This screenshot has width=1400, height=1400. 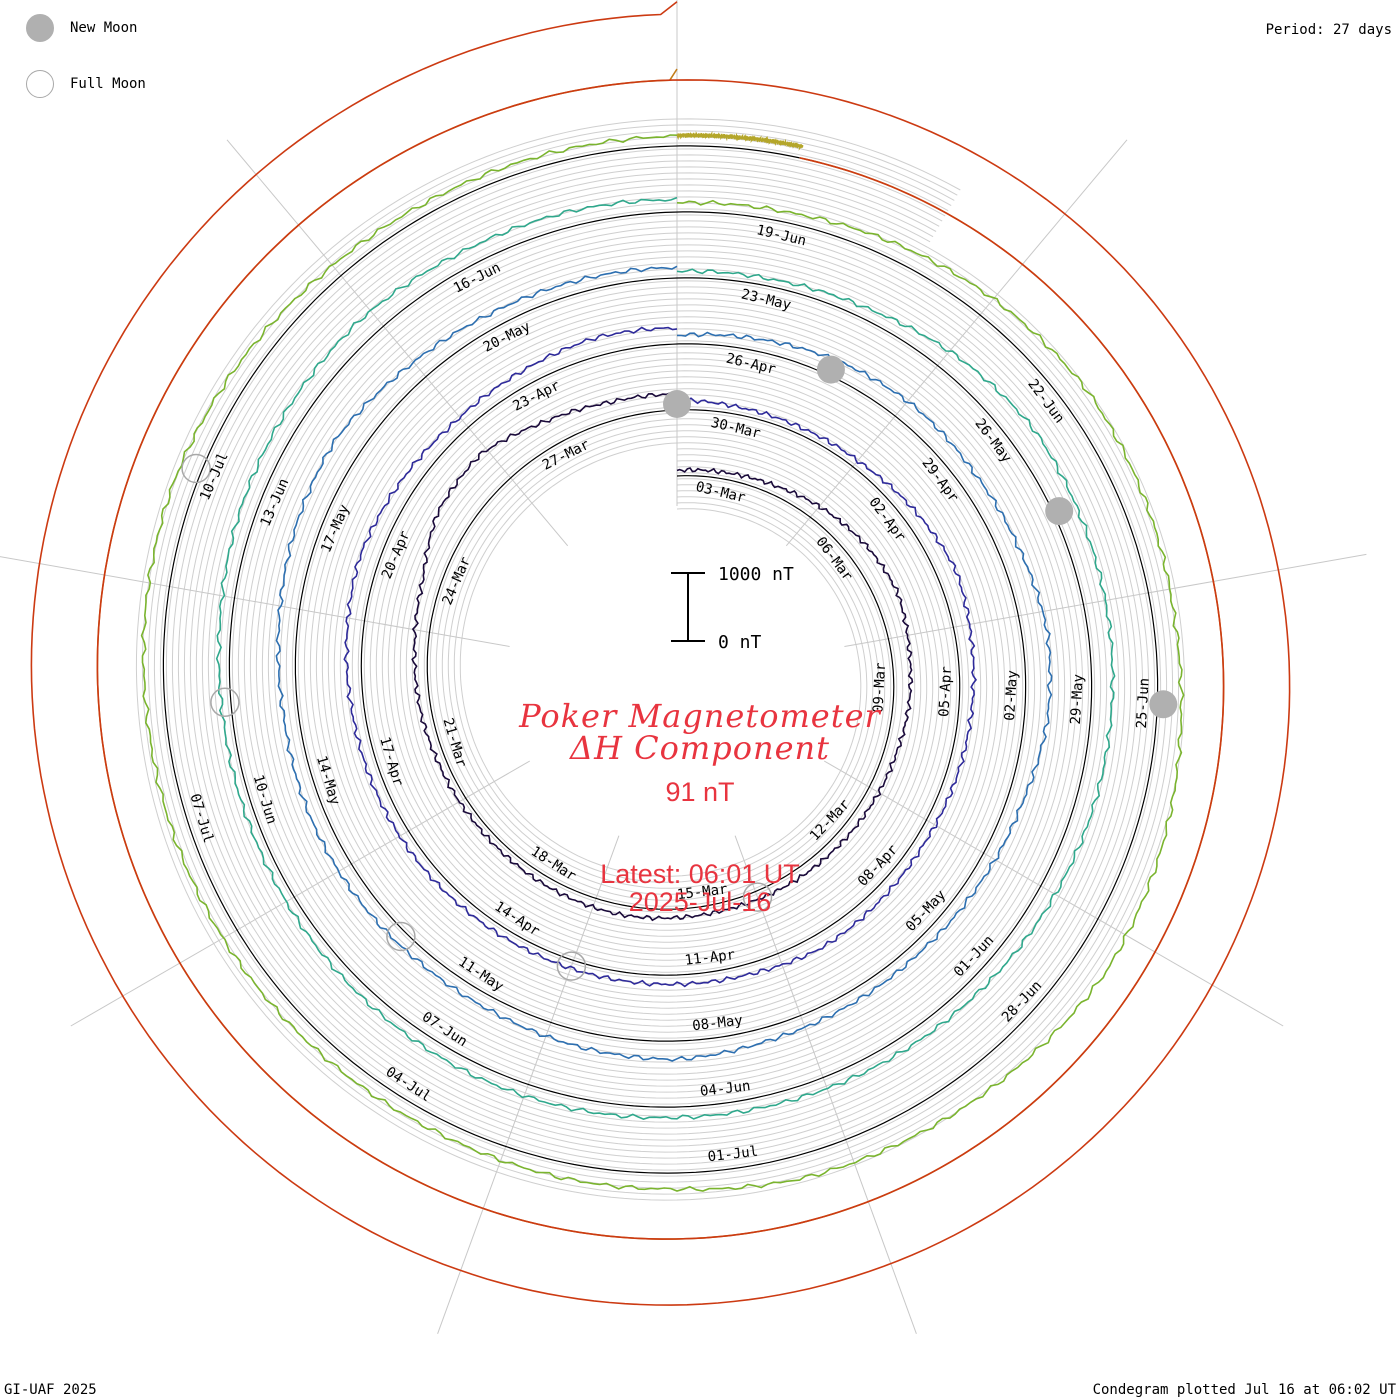 What do you see at coordinates (700, 716) in the screenshot?
I see `title-line-1: Poker Magnetometer` at bounding box center [700, 716].